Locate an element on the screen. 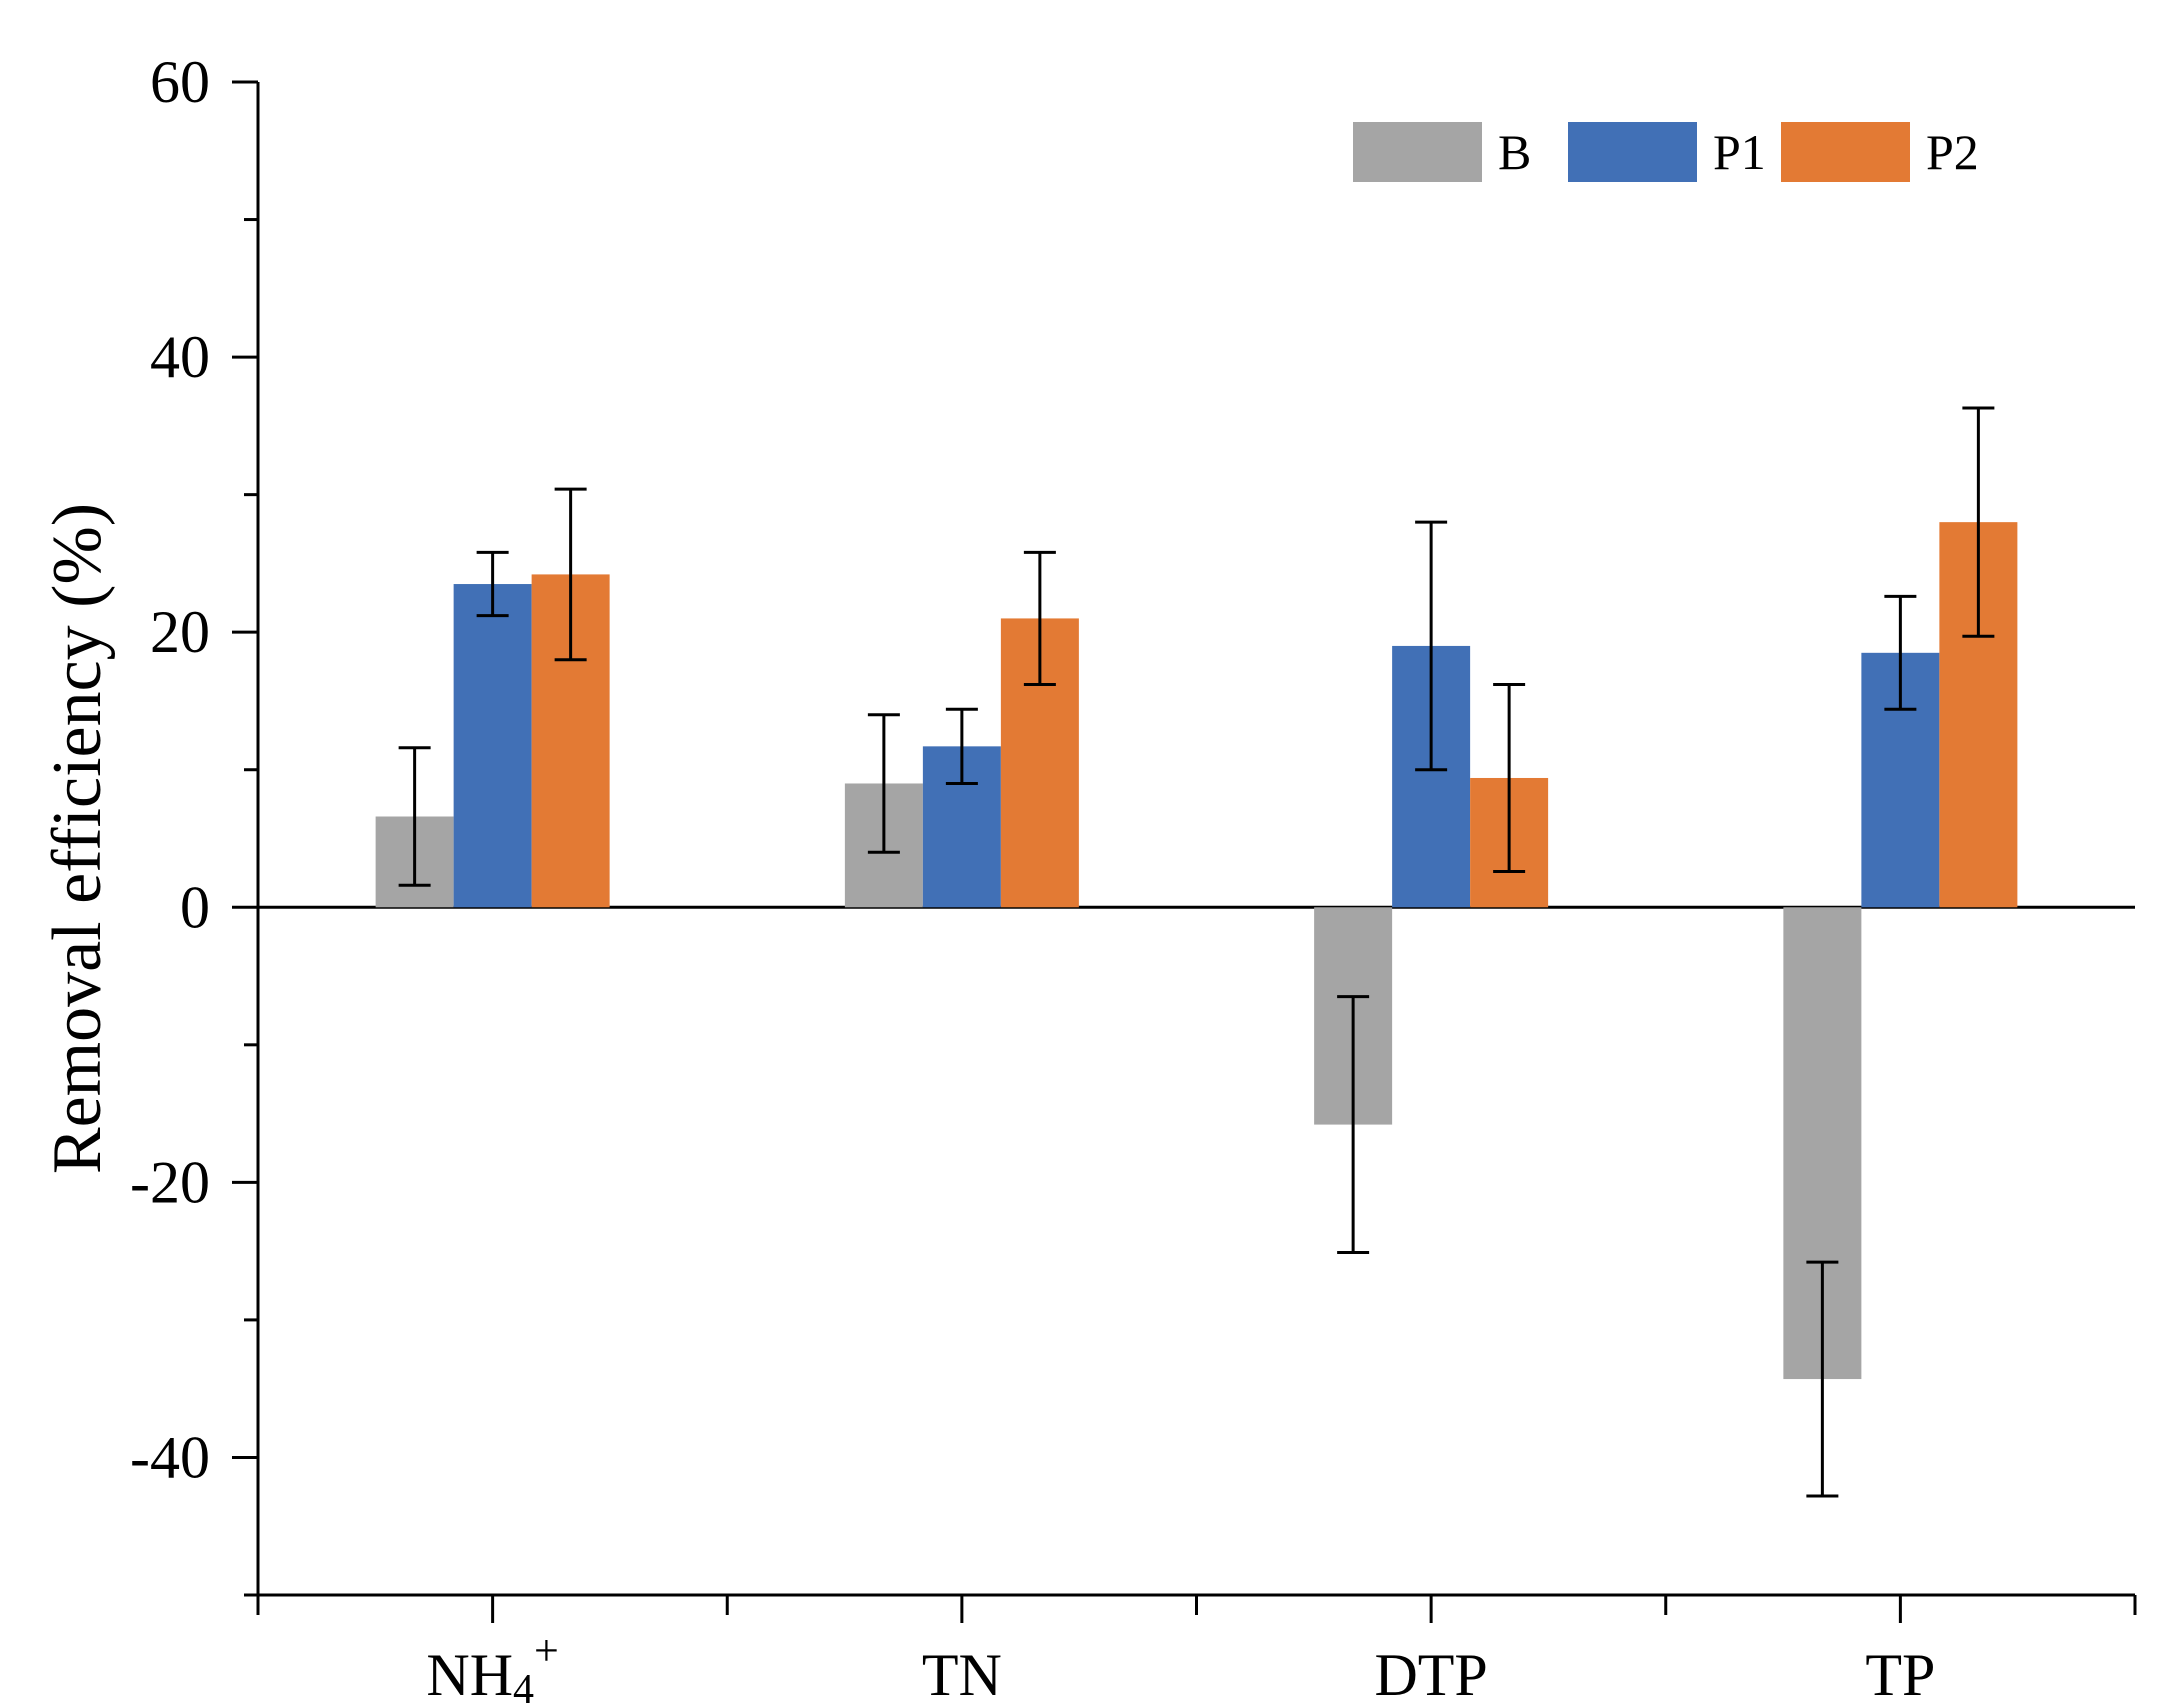 The image size is (2166, 1703). y-tick-label: -40 is located at coordinates (170, 1457).